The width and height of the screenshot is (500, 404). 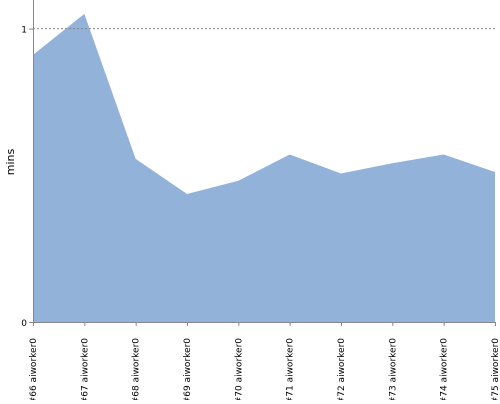 What do you see at coordinates (24, 31) in the screenshot?
I see `y-tick-label-1: 1` at bounding box center [24, 31].